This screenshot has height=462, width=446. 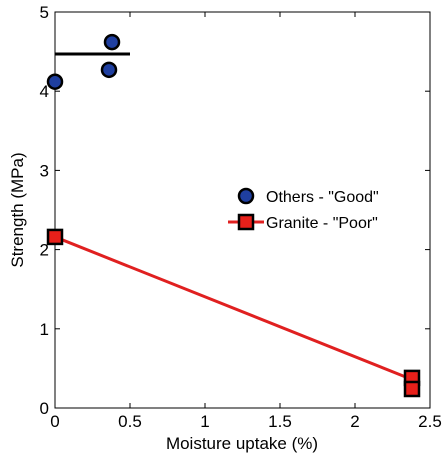 What do you see at coordinates (322, 223) in the screenshot?
I see `legend-label-granite: Granite - "Poor"` at bounding box center [322, 223].